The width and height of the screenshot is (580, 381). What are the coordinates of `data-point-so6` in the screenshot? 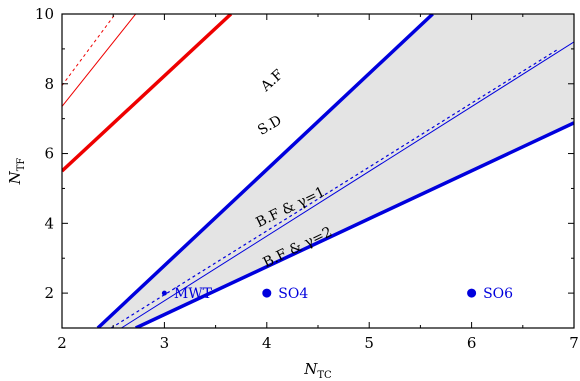 It's located at (472, 293).